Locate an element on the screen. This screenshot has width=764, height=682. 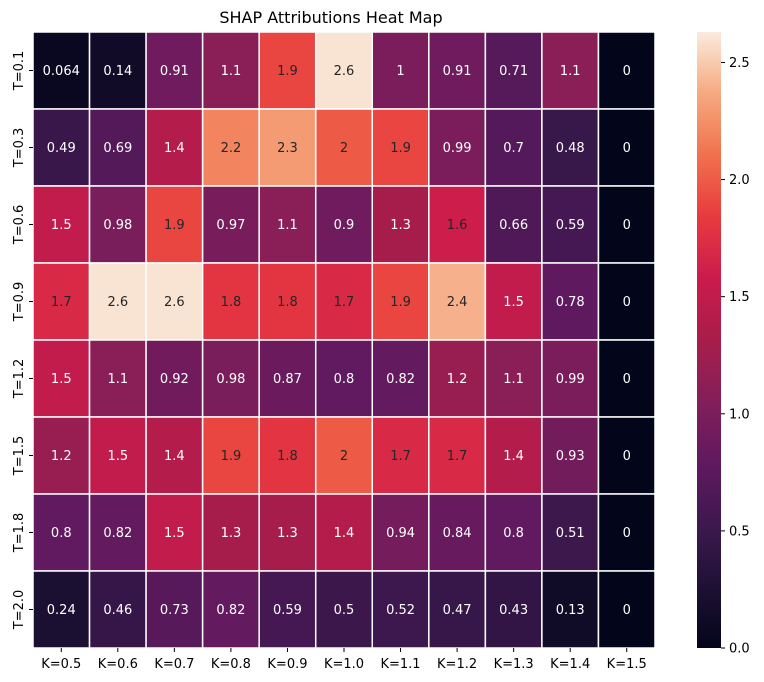
x-tick-label: K=0.7 is located at coordinates (174, 664).